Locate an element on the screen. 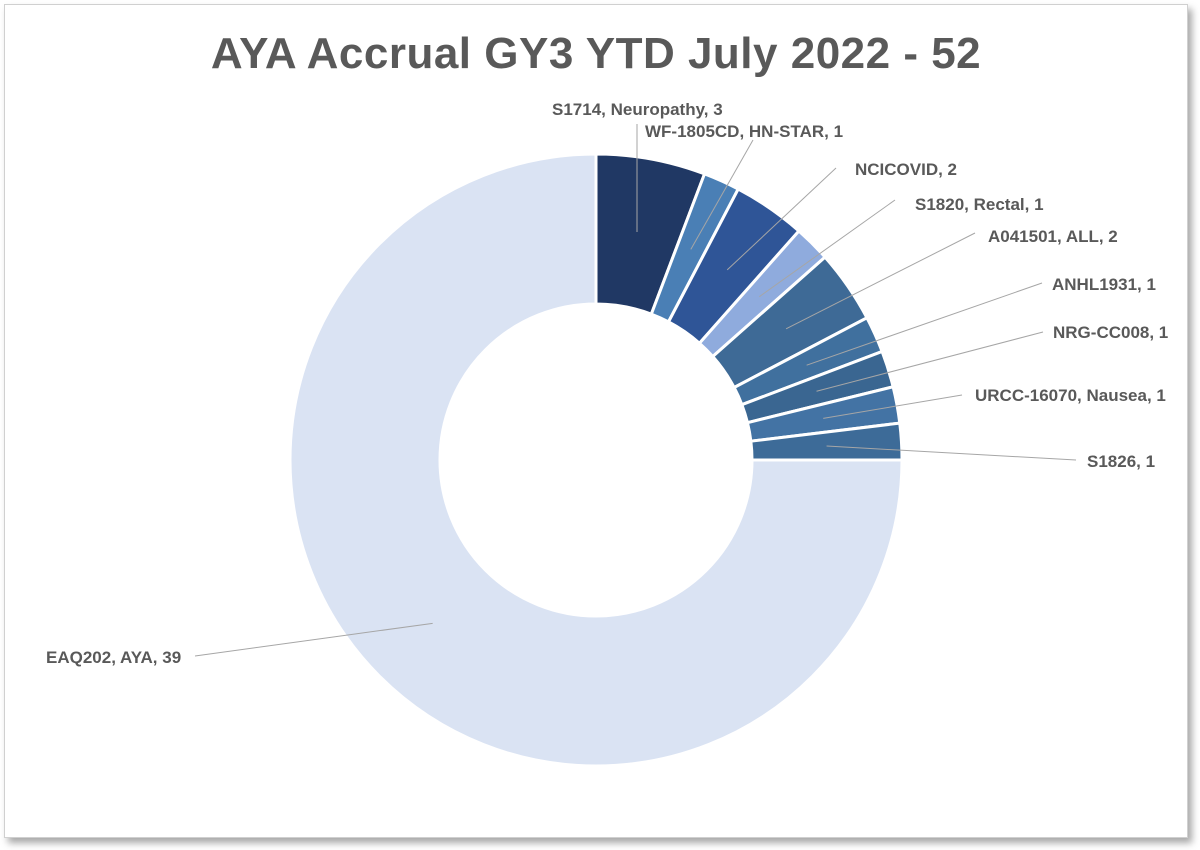 The width and height of the screenshot is (1200, 850). data-label: URCC-16070, Nausea, 1 is located at coordinates (1070, 395).